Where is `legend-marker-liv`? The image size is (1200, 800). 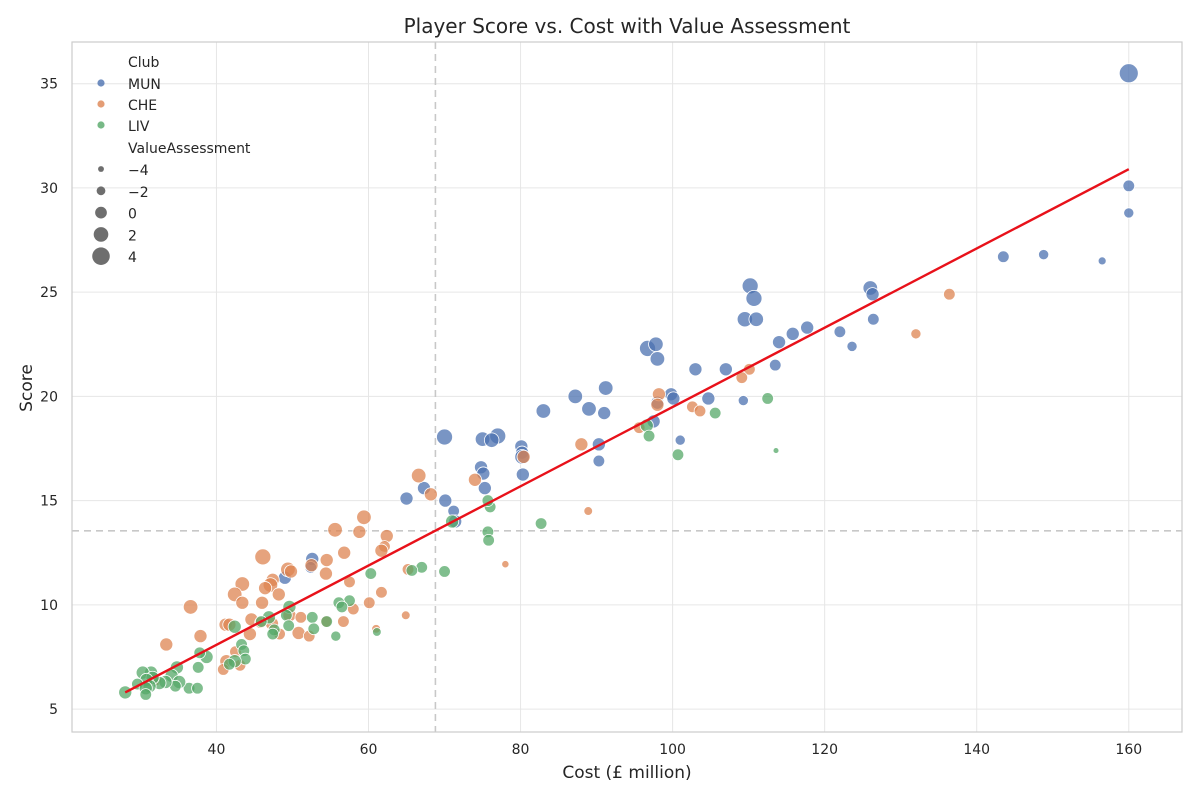
legend-marker-liv is located at coordinates (101, 125).